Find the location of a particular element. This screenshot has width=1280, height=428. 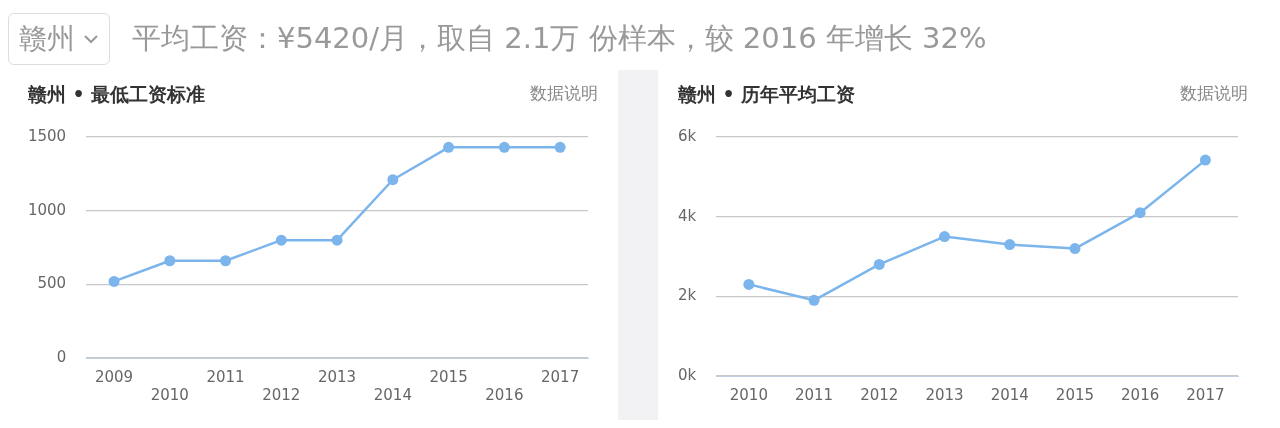

chart-title: 赣州 • 历年平均工资 is located at coordinates (767, 94).